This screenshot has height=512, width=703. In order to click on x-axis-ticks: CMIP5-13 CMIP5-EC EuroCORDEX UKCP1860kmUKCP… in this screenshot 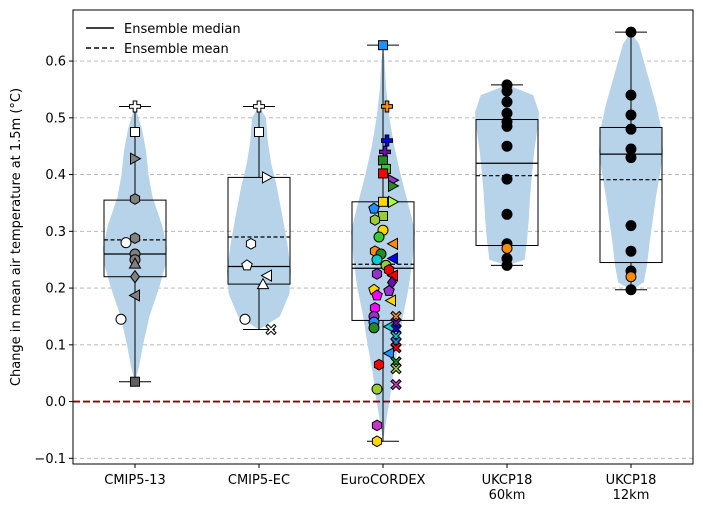, I will do `click(380, 483)`.